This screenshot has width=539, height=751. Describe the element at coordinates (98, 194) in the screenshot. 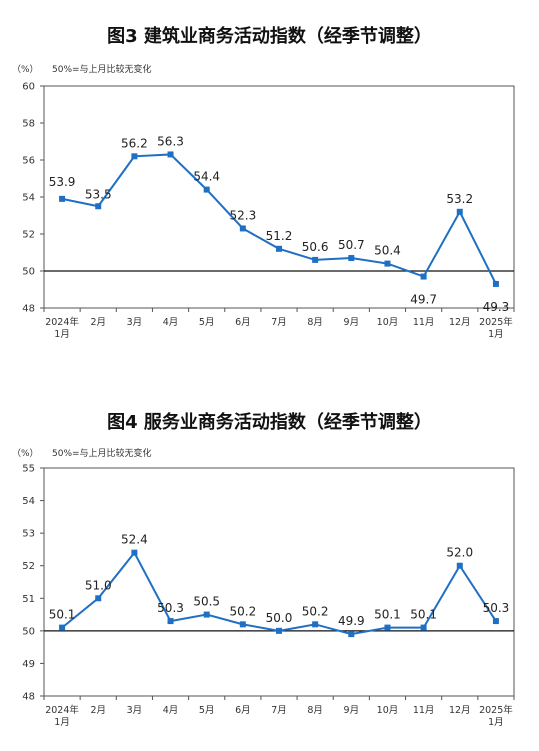

I see `data-label: 53.5` at that location.